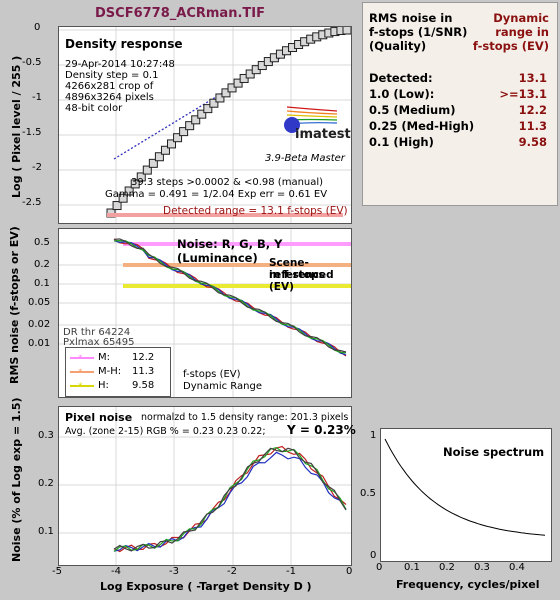 This screenshot has width=560, height=600. Describe the element at coordinates (301, 269) in the screenshot. I see `noise-note-1: Scene-referenced` at that location.